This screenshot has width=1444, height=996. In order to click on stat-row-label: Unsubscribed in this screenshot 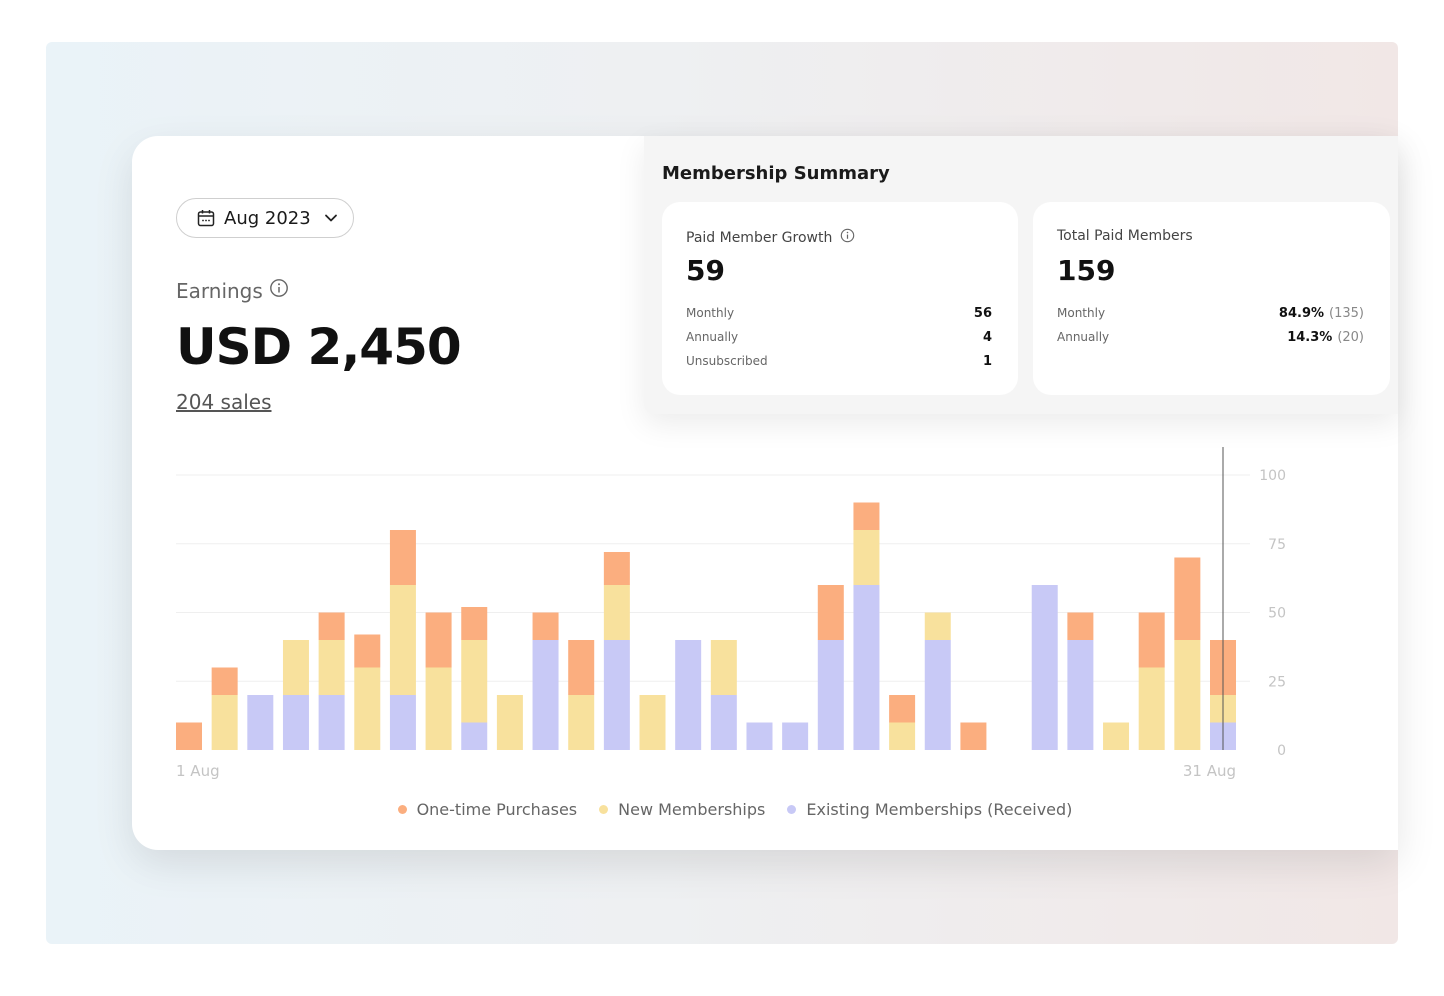, I will do `click(727, 361)`.